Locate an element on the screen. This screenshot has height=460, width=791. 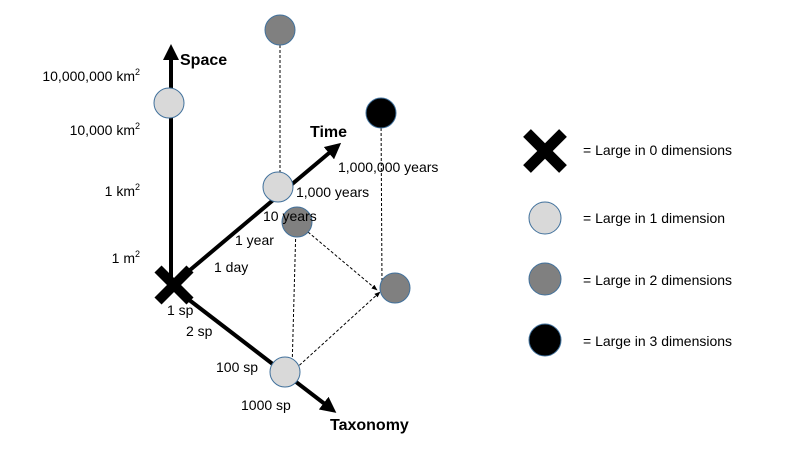
legend-item: = Large in 1 dimension is located at coordinates (626, 218).